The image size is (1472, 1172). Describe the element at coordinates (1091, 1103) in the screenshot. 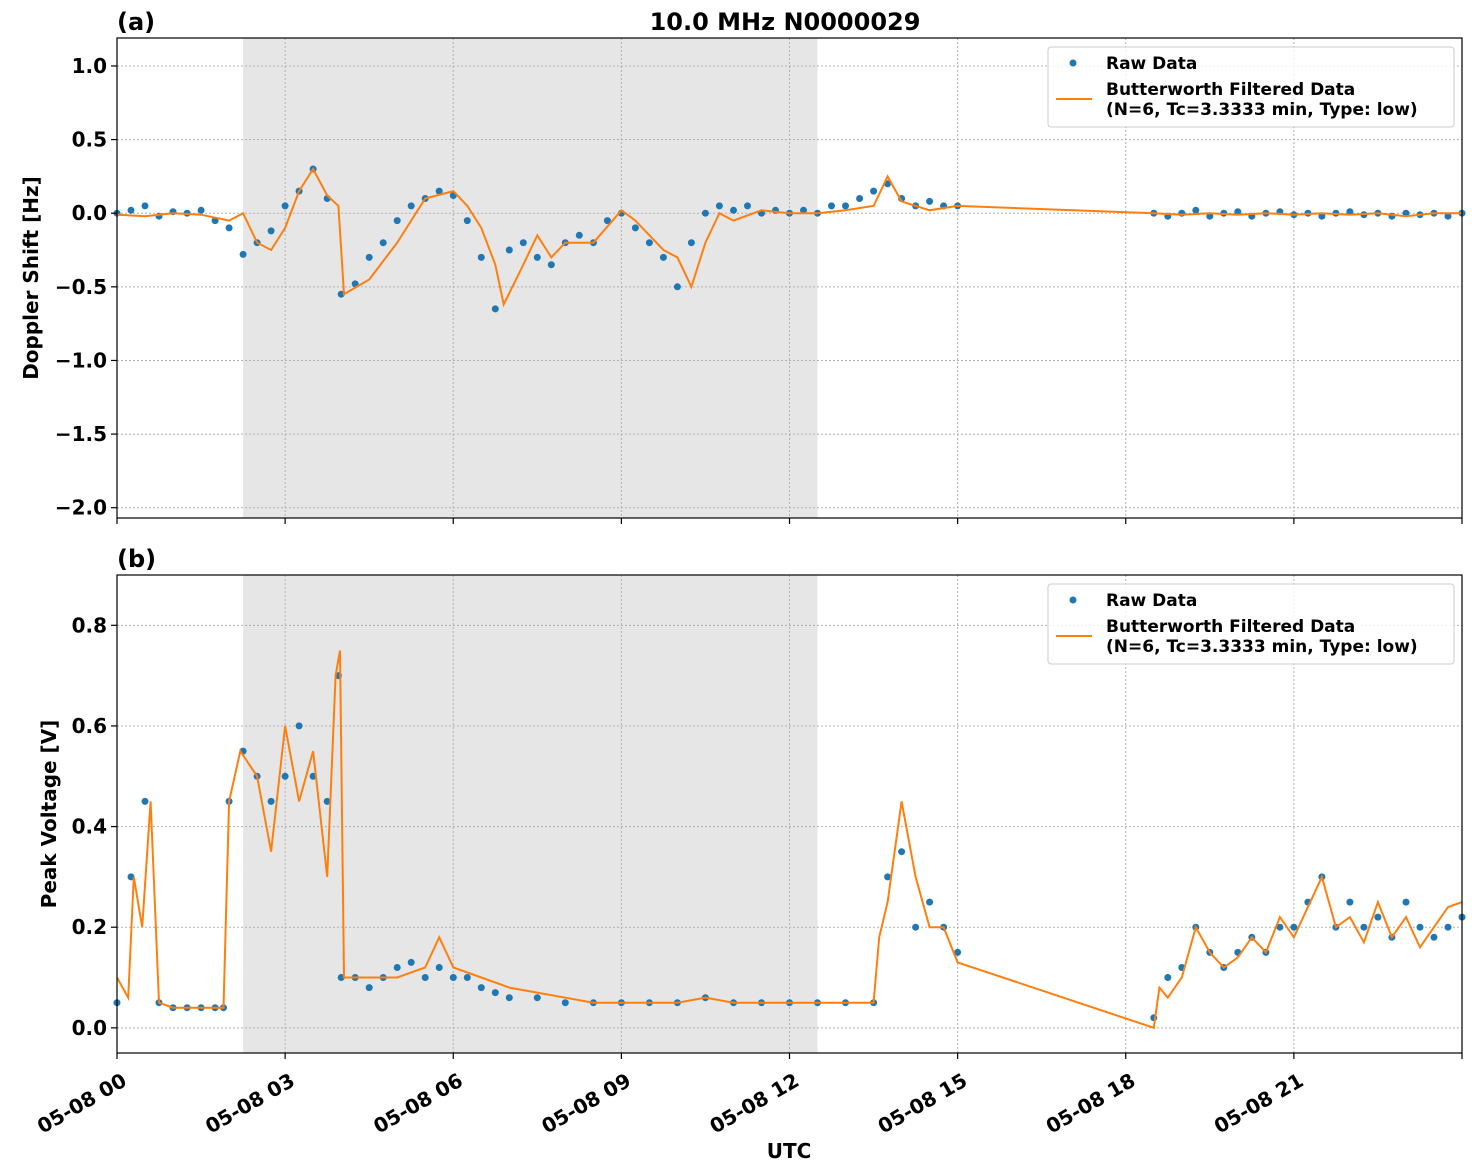

I see `p1-x-tick-label: 05-08 18` at that location.